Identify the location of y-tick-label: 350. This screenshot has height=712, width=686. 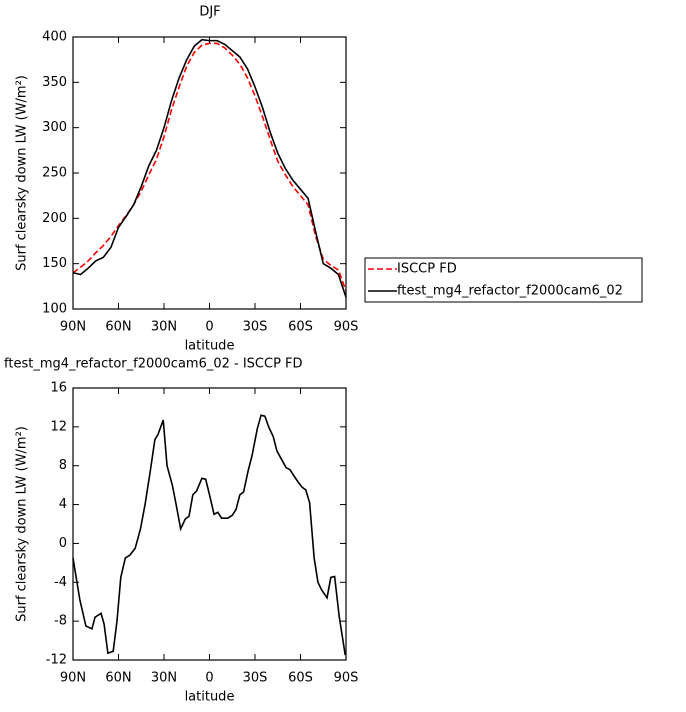
(54, 82).